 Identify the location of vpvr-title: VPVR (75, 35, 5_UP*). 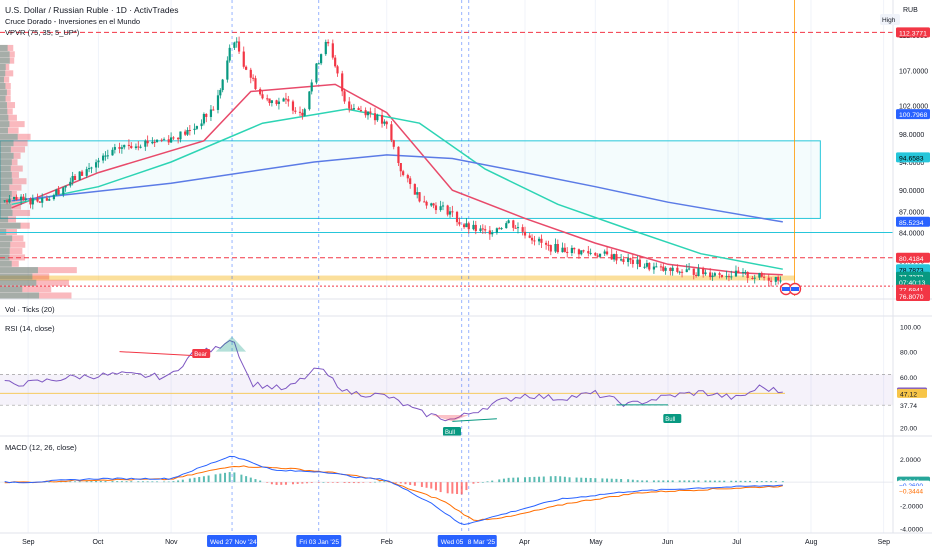
(42, 32).